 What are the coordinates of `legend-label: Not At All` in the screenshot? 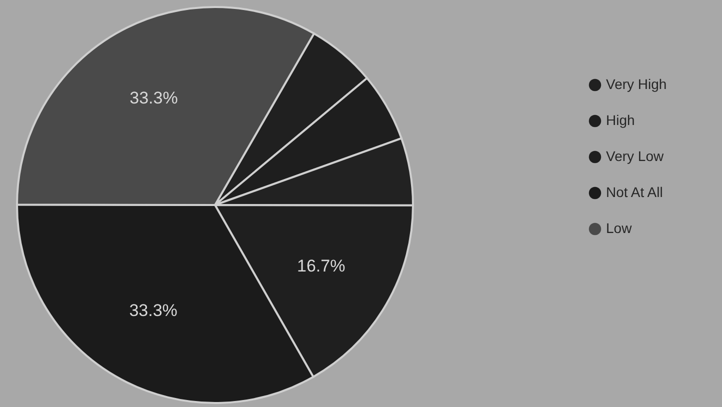 It's located at (634, 192).